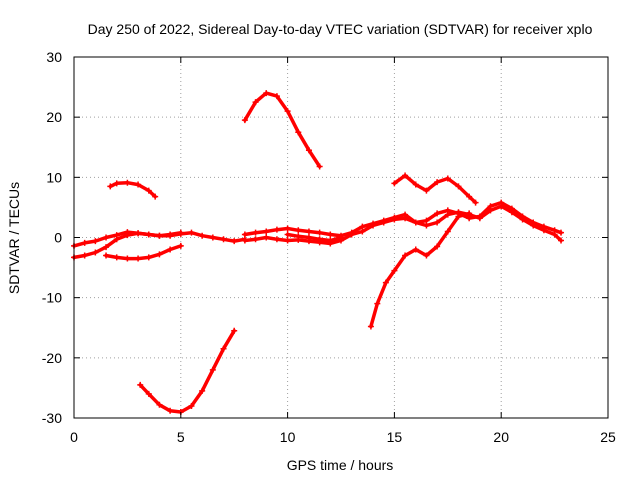  Describe the element at coordinates (395, 437) in the screenshot. I see `x-tick-label: 15` at that location.